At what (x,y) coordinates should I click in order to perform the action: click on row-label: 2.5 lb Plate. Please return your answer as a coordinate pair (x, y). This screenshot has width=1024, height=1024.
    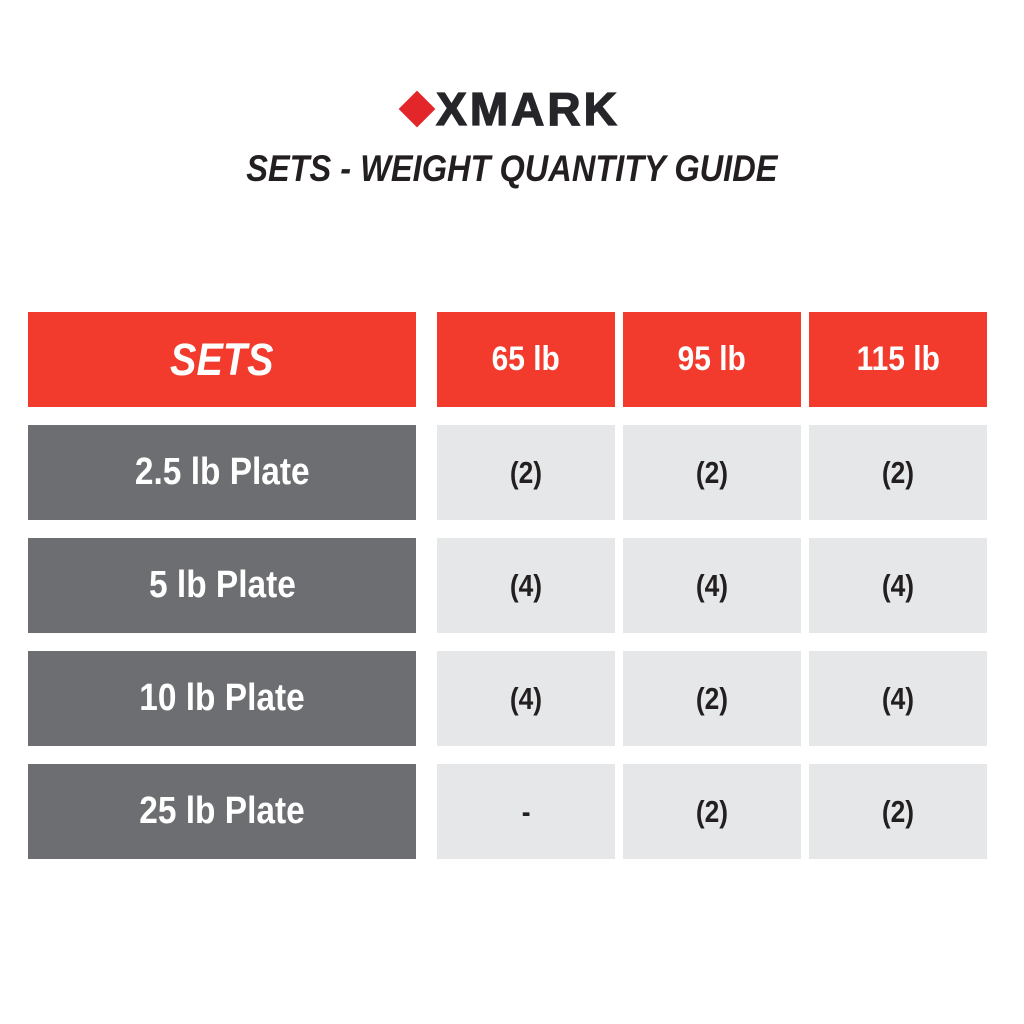
    Looking at the image, I should click on (222, 472).